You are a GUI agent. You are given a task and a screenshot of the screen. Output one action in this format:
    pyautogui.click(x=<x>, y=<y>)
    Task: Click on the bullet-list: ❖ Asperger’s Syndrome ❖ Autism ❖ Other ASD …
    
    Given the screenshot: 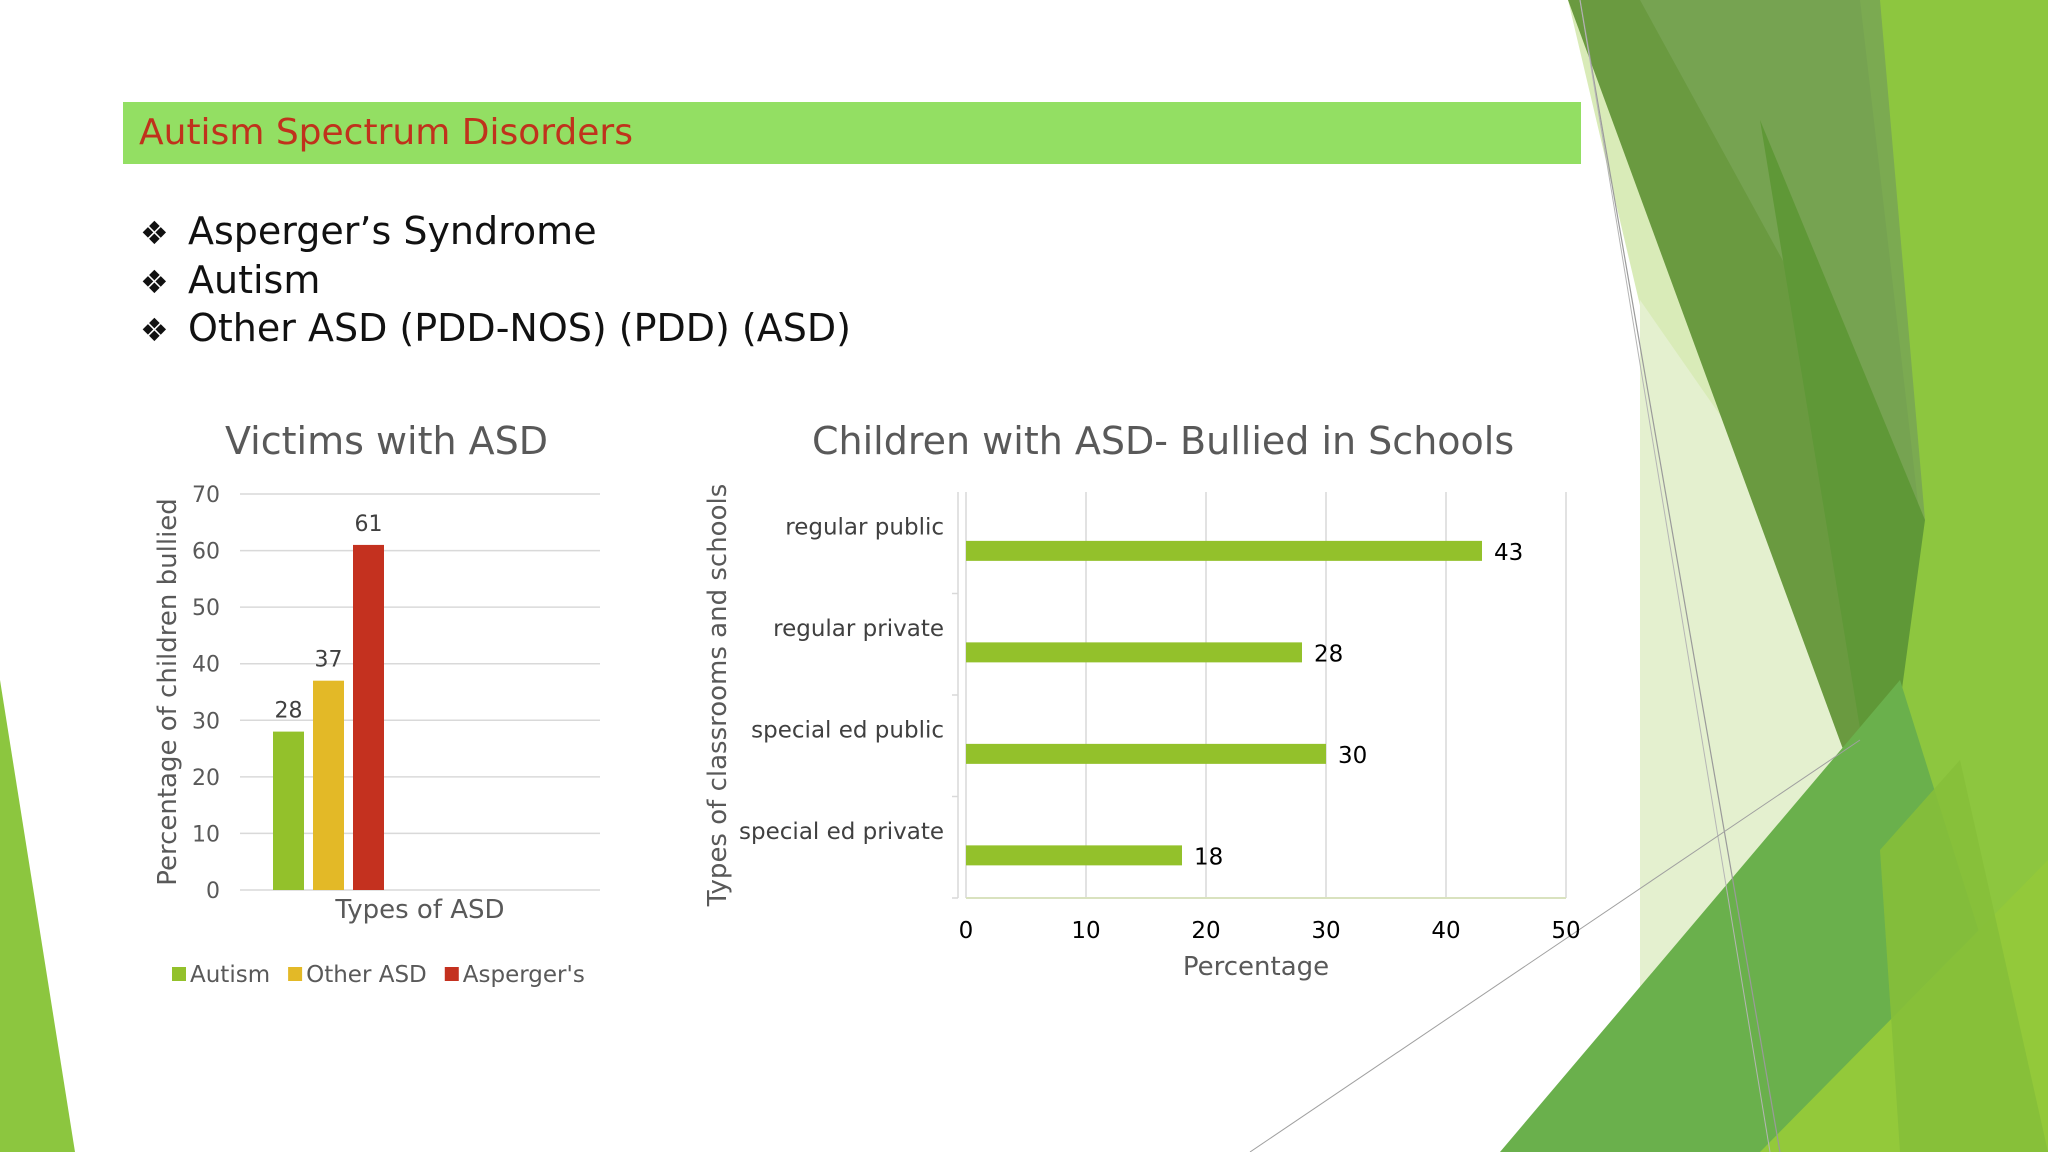 What is the action you would take?
    pyautogui.click(x=495, y=281)
    